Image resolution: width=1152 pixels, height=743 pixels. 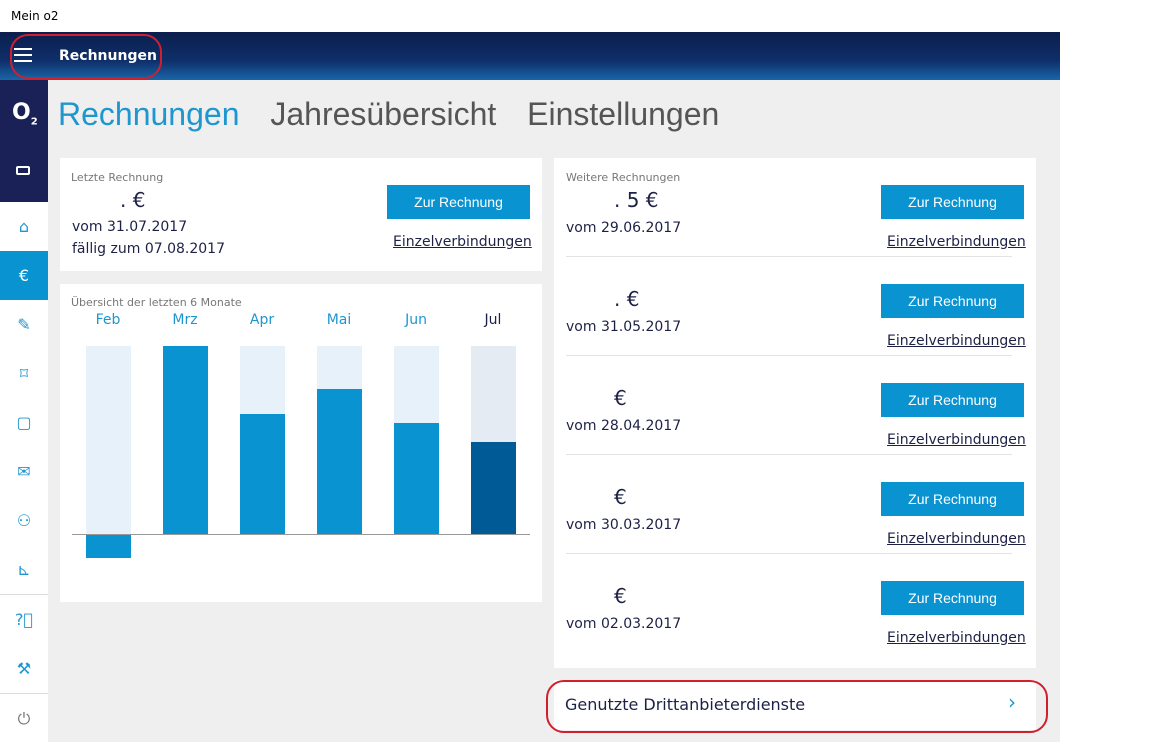 What do you see at coordinates (623, 177) in the screenshot?
I see `further-label: Weitere Rechnungen` at bounding box center [623, 177].